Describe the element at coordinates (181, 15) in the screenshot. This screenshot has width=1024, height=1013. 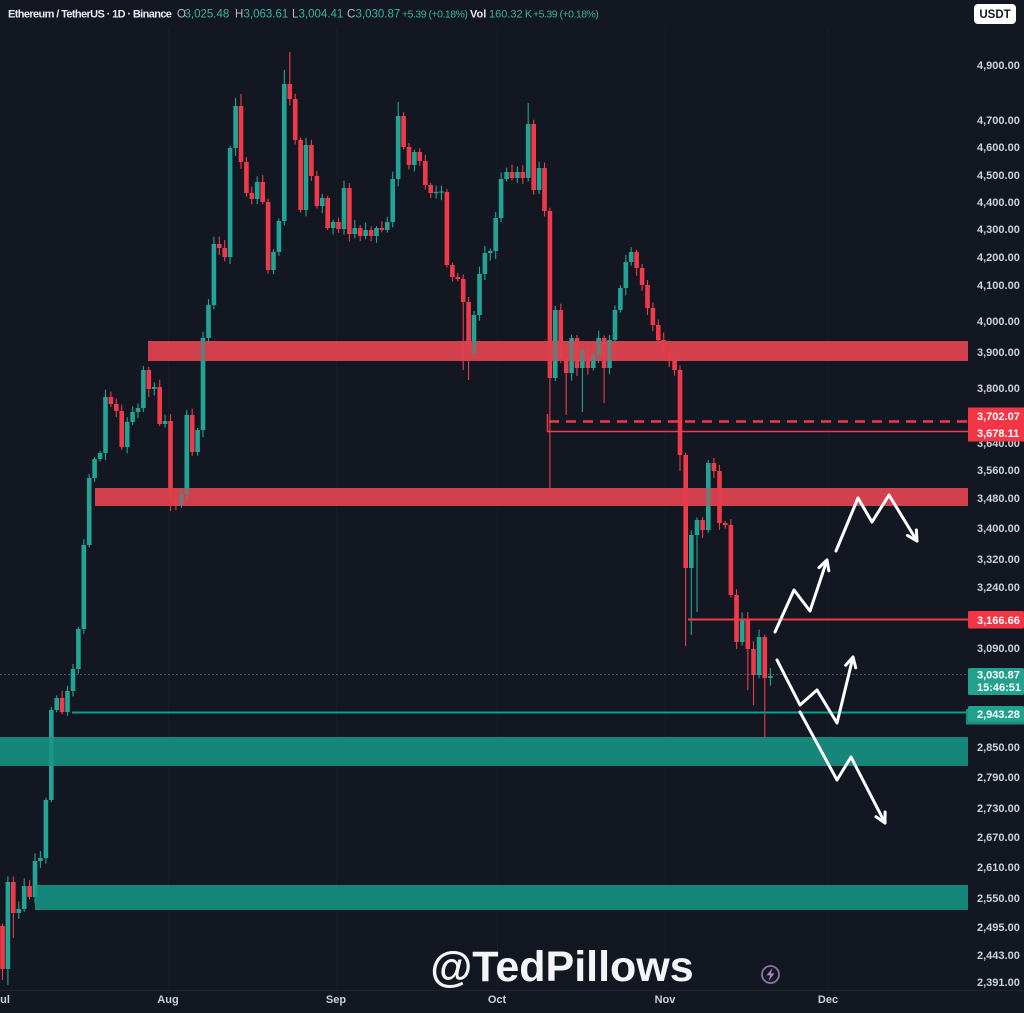
I see `svg-text: O` at that location.